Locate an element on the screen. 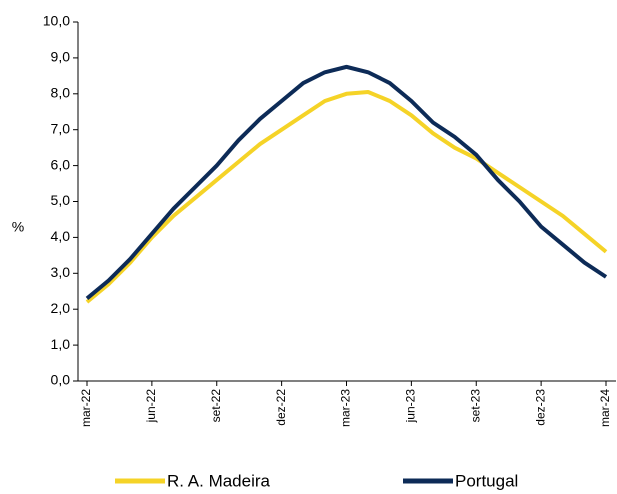  x-tick-label: jun-22 is located at coordinates (151, 406).